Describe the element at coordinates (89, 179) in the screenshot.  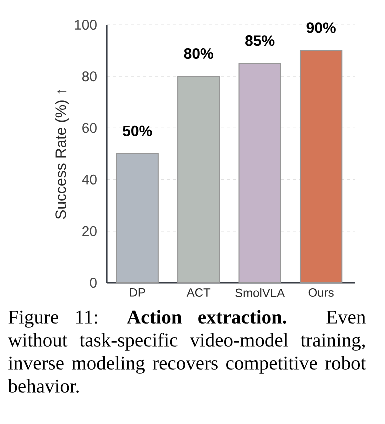
I see `y-tick-label: 40` at that location.